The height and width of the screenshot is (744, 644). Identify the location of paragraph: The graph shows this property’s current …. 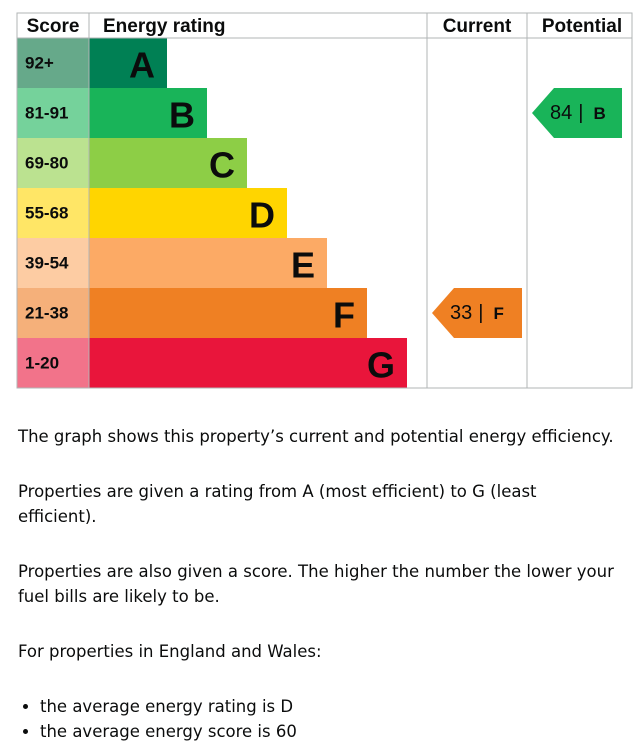
(316, 436).